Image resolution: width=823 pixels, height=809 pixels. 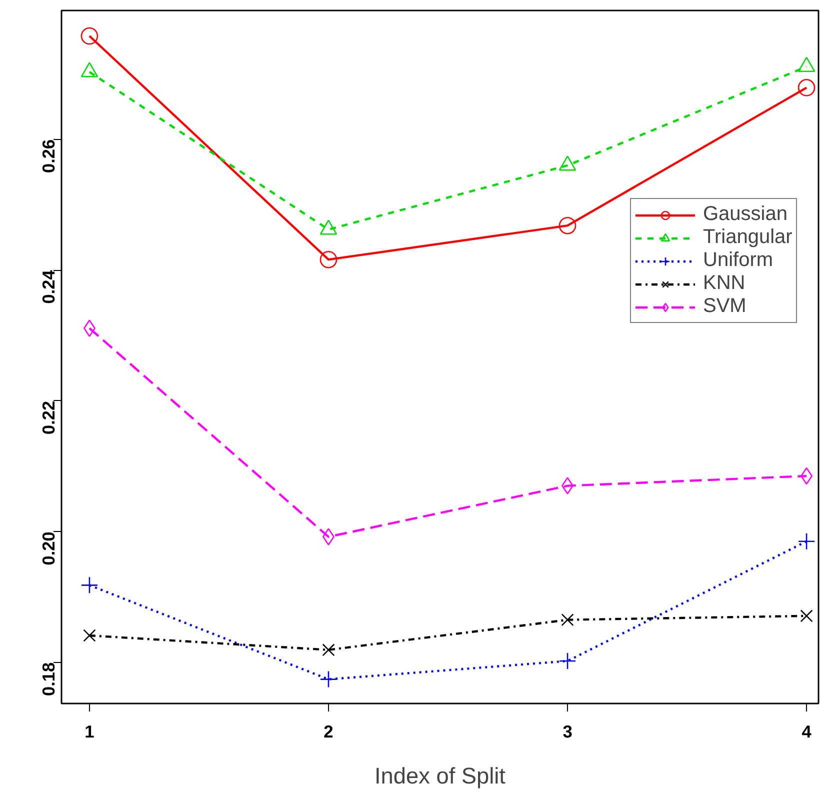 I want to click on legend-label: Triangular, so click(x=747, y=237).